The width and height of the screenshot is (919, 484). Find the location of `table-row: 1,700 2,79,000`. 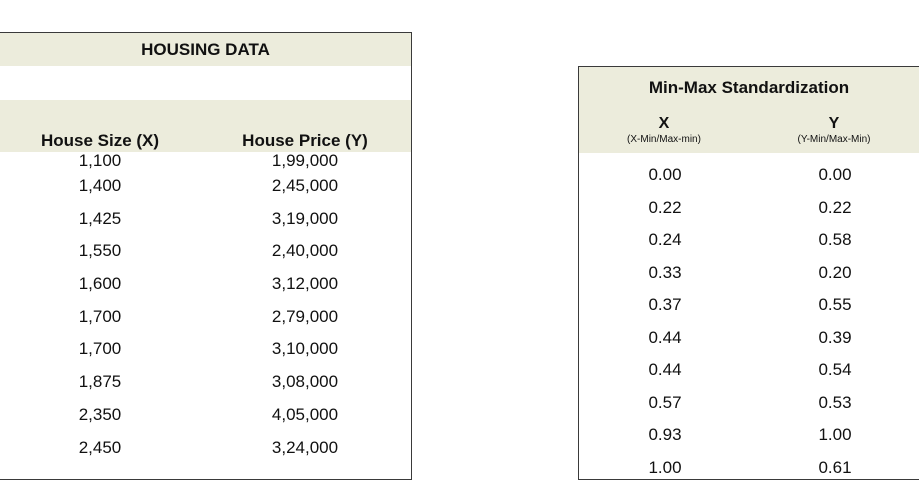

table-row: 1,700 2,79,000 is located at coordinates (205, 317).